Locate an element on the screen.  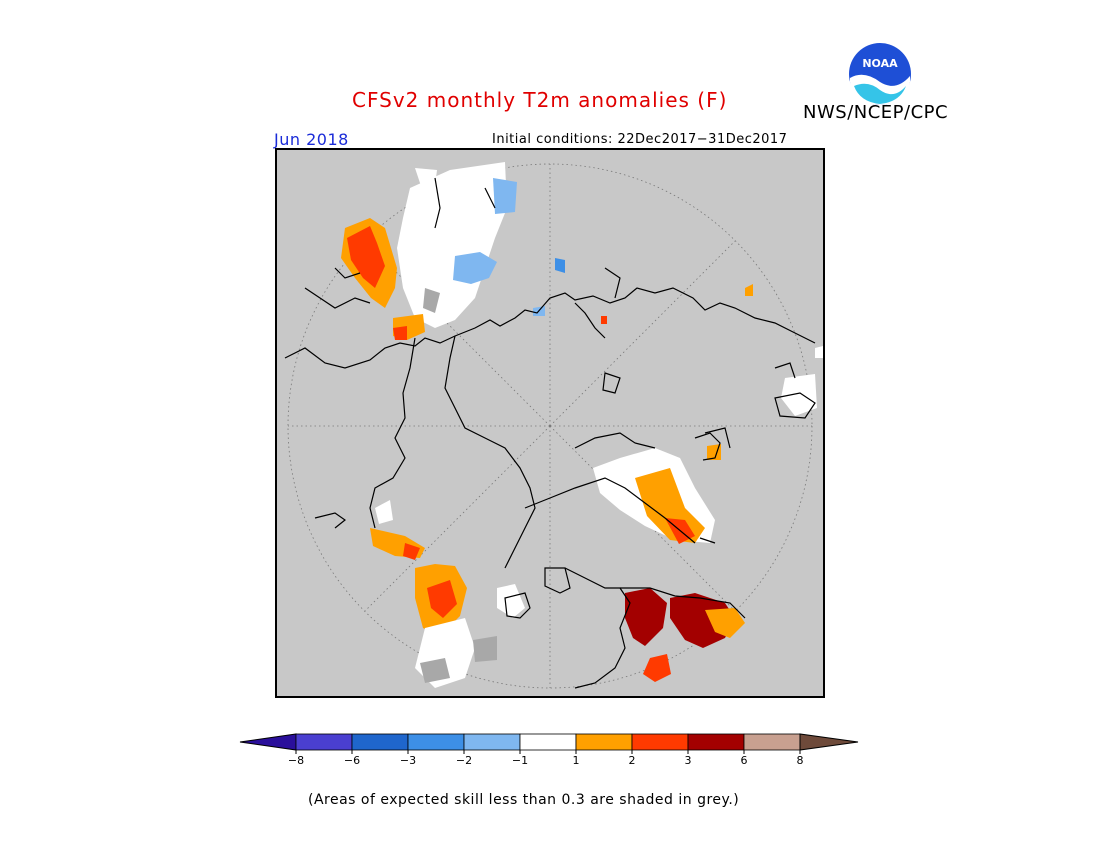
legend-tick-label: 2 is located at coordinates (632, 760).